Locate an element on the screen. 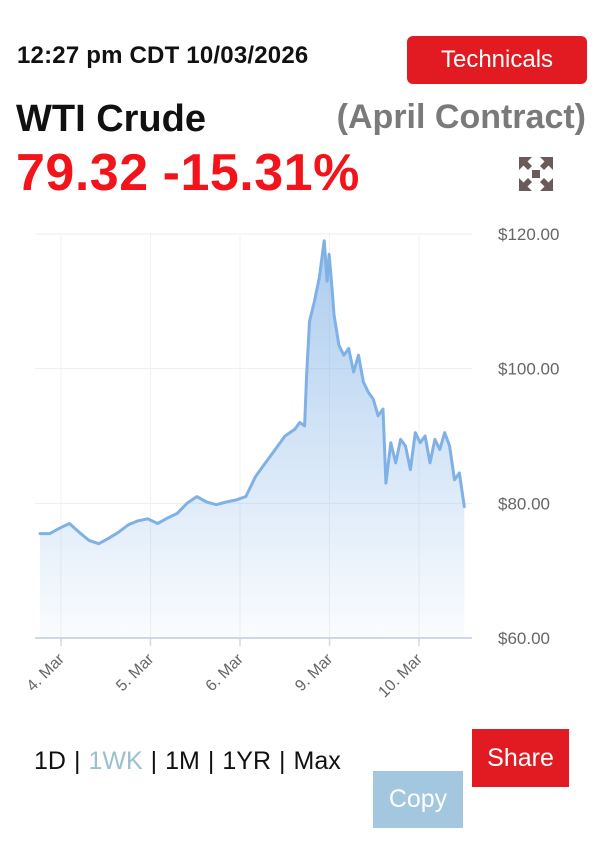  y-tick-label: $120.00 is located at coordinates (528, 234).